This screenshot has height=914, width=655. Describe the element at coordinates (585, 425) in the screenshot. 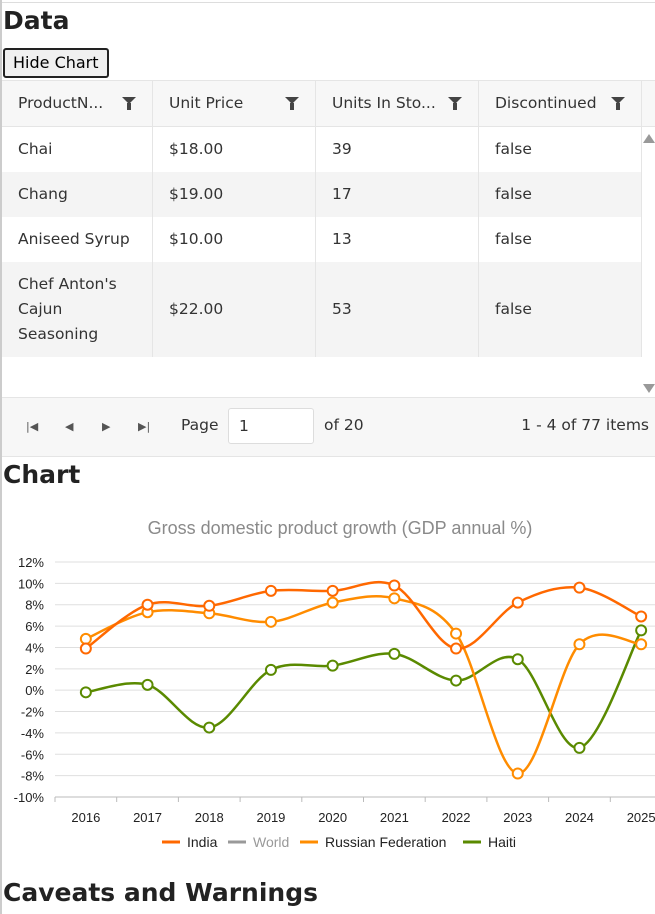

I see `items-summary: 1 - 4 of 77 items` at that location.